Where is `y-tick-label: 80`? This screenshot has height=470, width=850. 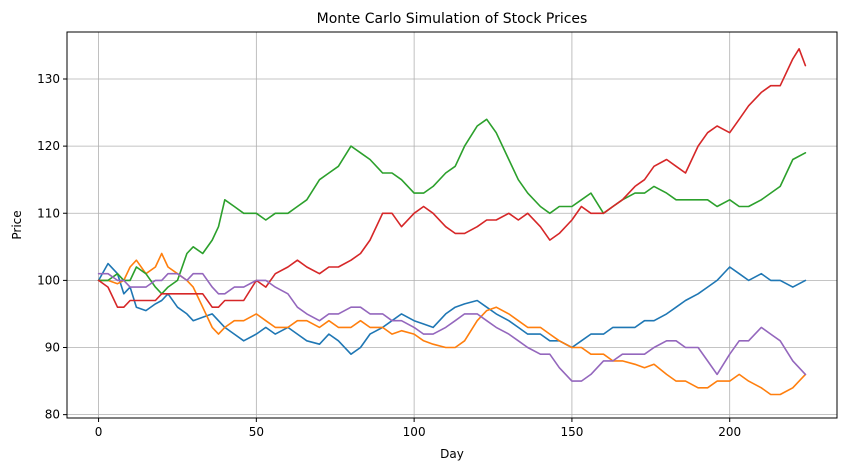
y-tick-label: 80 is located at coordinates (52, 415).